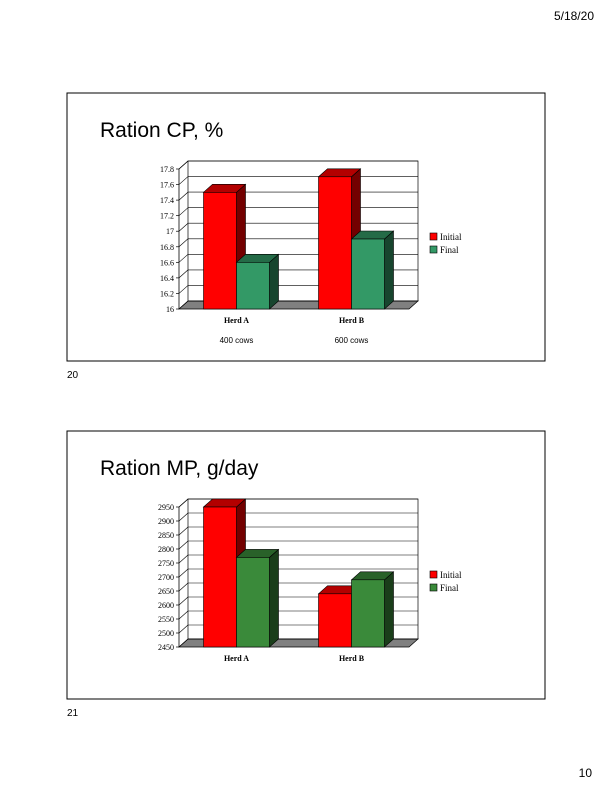 Image resolution: width=612 pixels, height=792 pixels. What do you see at coordinates (352, 340) in the screenshot?
I see `category-note: 600 cows` at bounding box center [352, 340].